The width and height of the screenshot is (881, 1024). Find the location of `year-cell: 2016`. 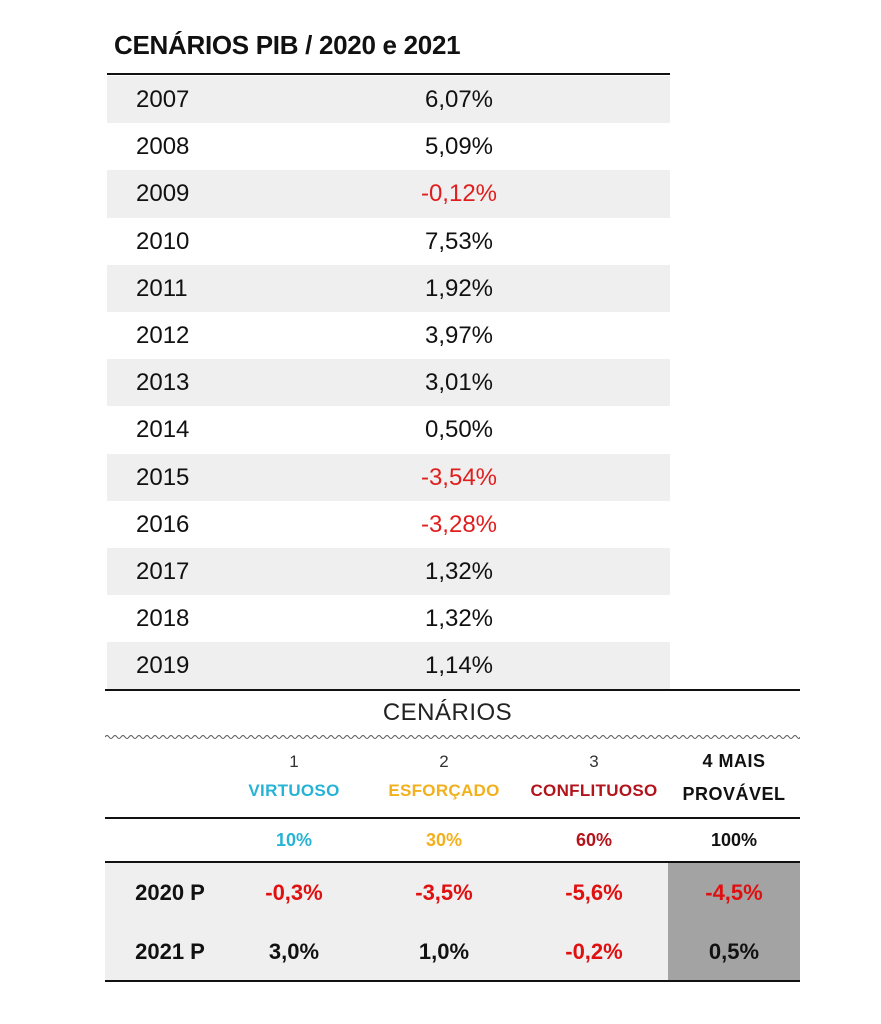

year-cell: 2016 is located at coordinates (163, 524).